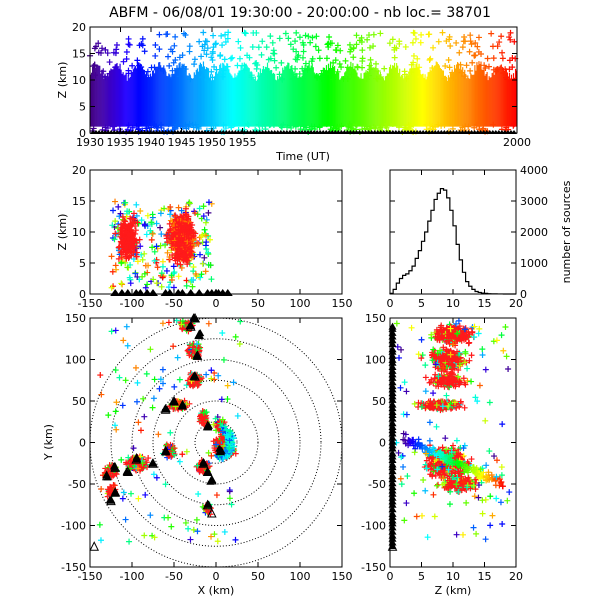 This screenshot has width=600, height=605. I want to click on x-height-z-label: Z (km), so click(62, 232).